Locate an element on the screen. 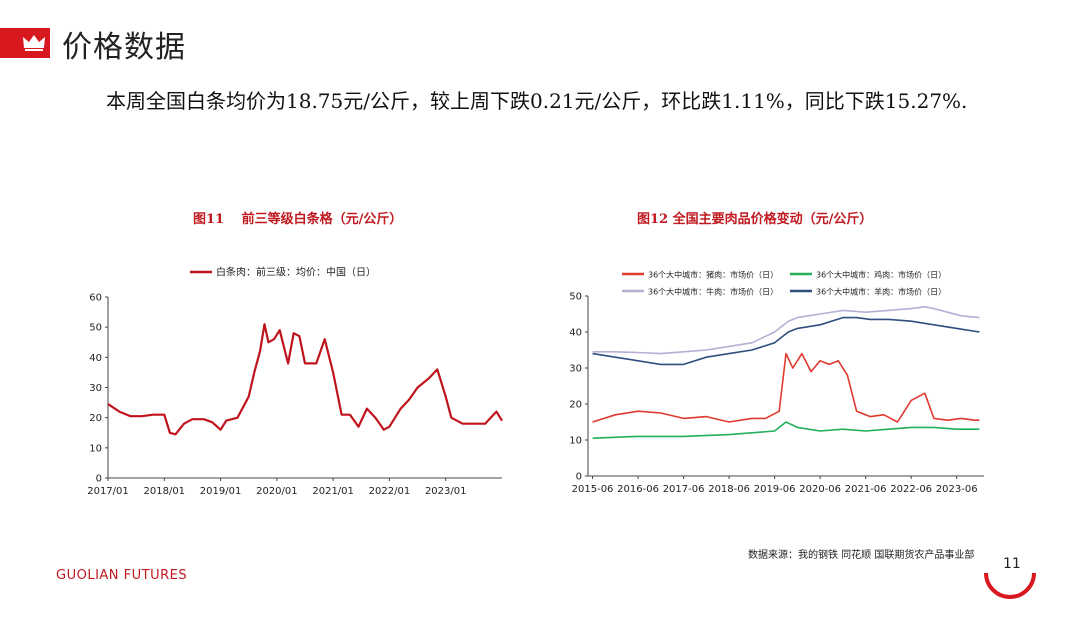  x-tick-label: 2016-06 is located at coordinates (638, 489).